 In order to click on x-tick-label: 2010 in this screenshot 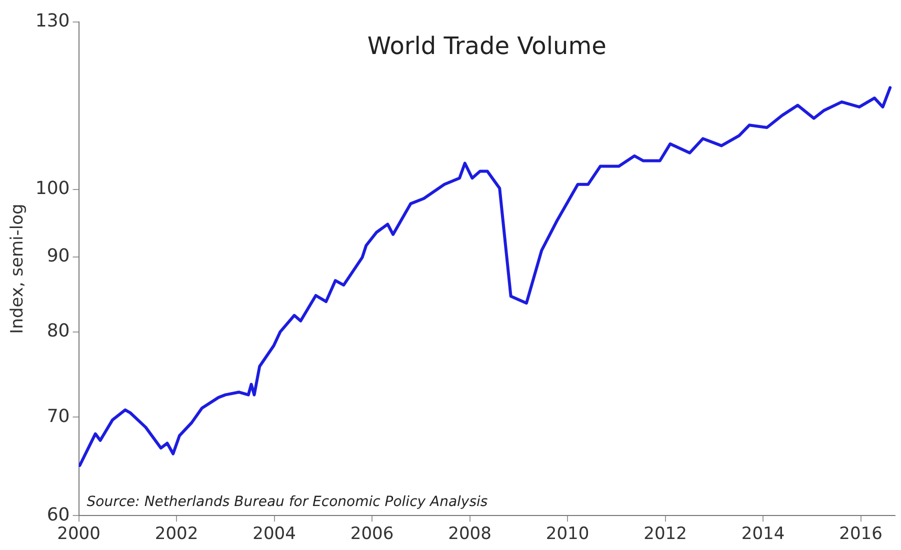, I will do `click(568, 534)`.